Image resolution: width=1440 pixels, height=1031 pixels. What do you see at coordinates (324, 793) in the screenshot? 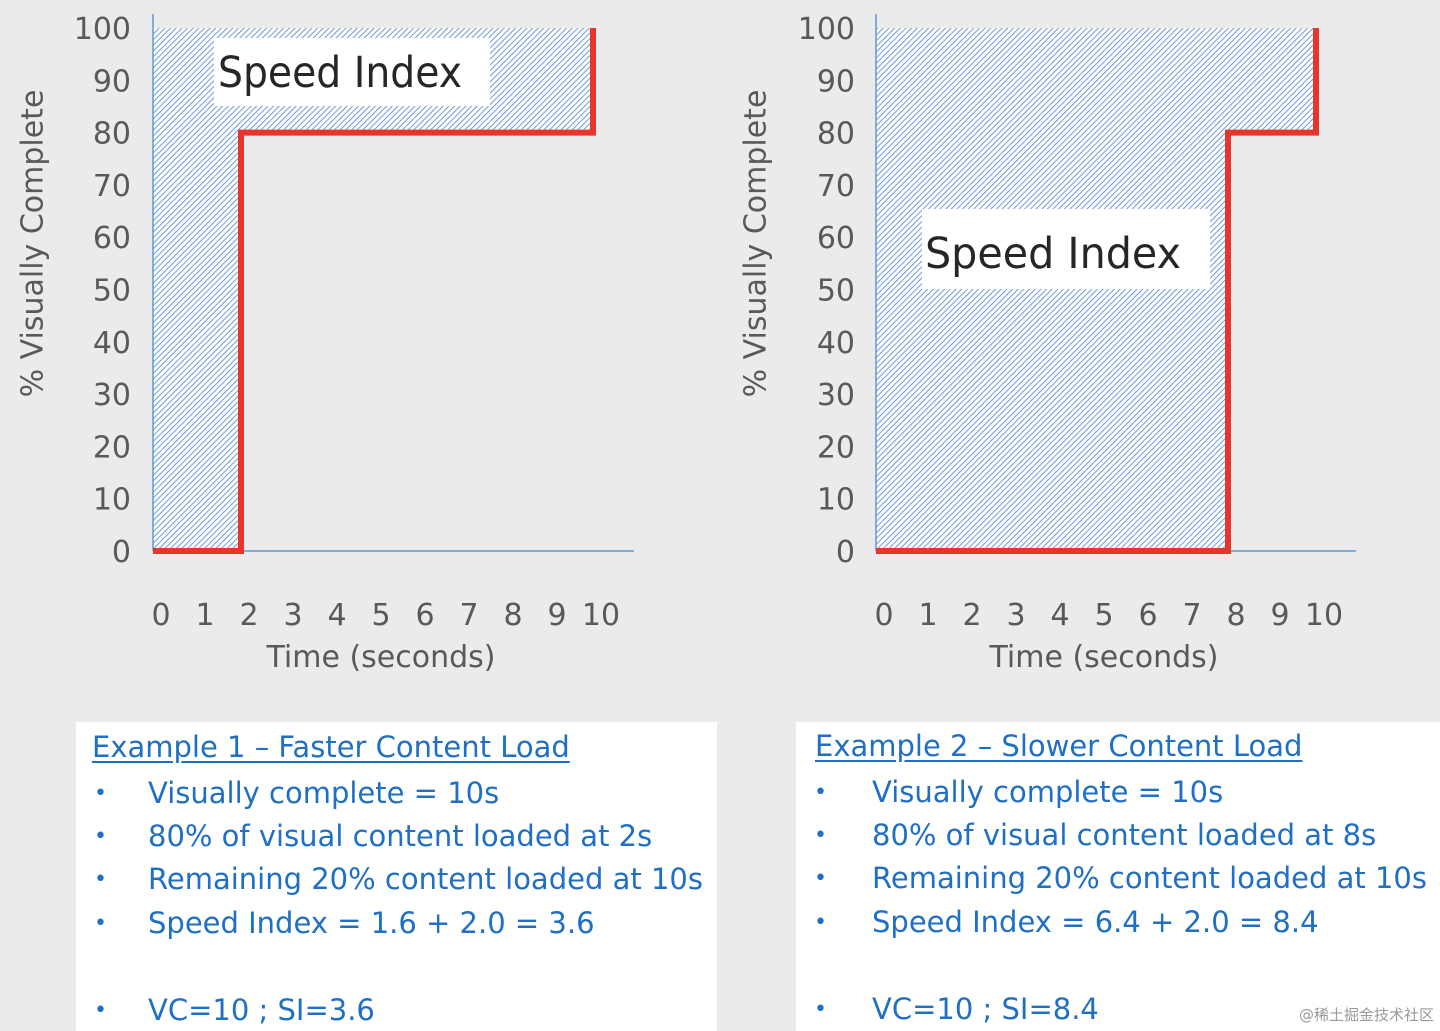
I see `example-1-item-text: Visually complete = 10s` at bounding box center [324, 793].